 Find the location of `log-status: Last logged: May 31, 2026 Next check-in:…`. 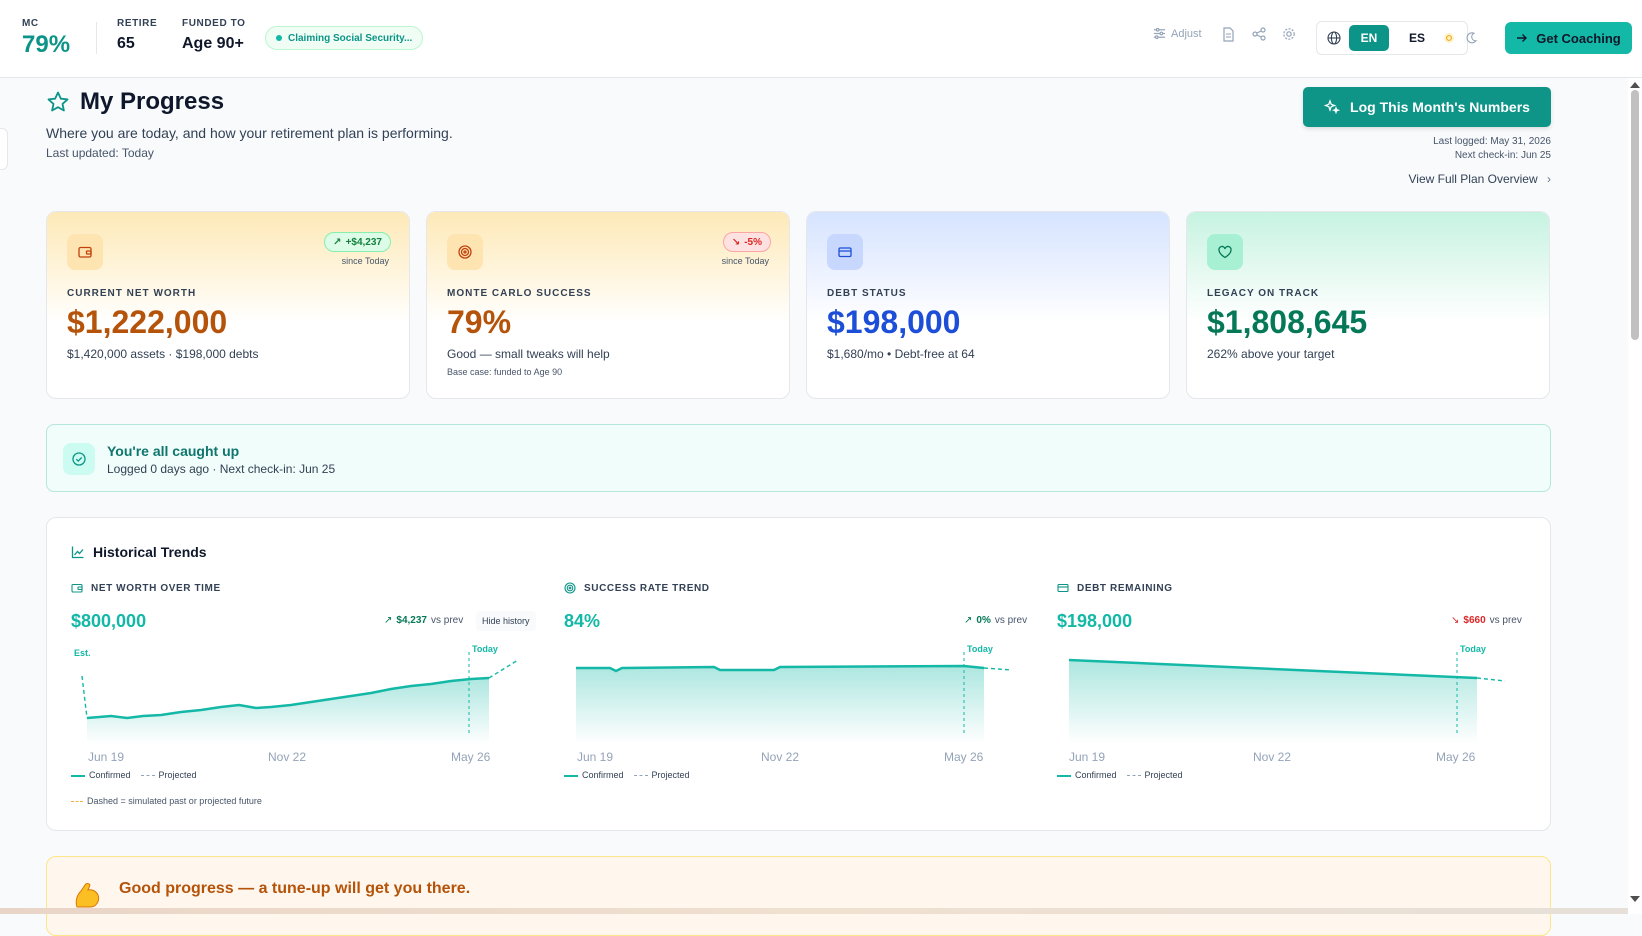

log-status: Last logged: May 31, 2026 Next check-in:… is located at coordinates (1492, 149).